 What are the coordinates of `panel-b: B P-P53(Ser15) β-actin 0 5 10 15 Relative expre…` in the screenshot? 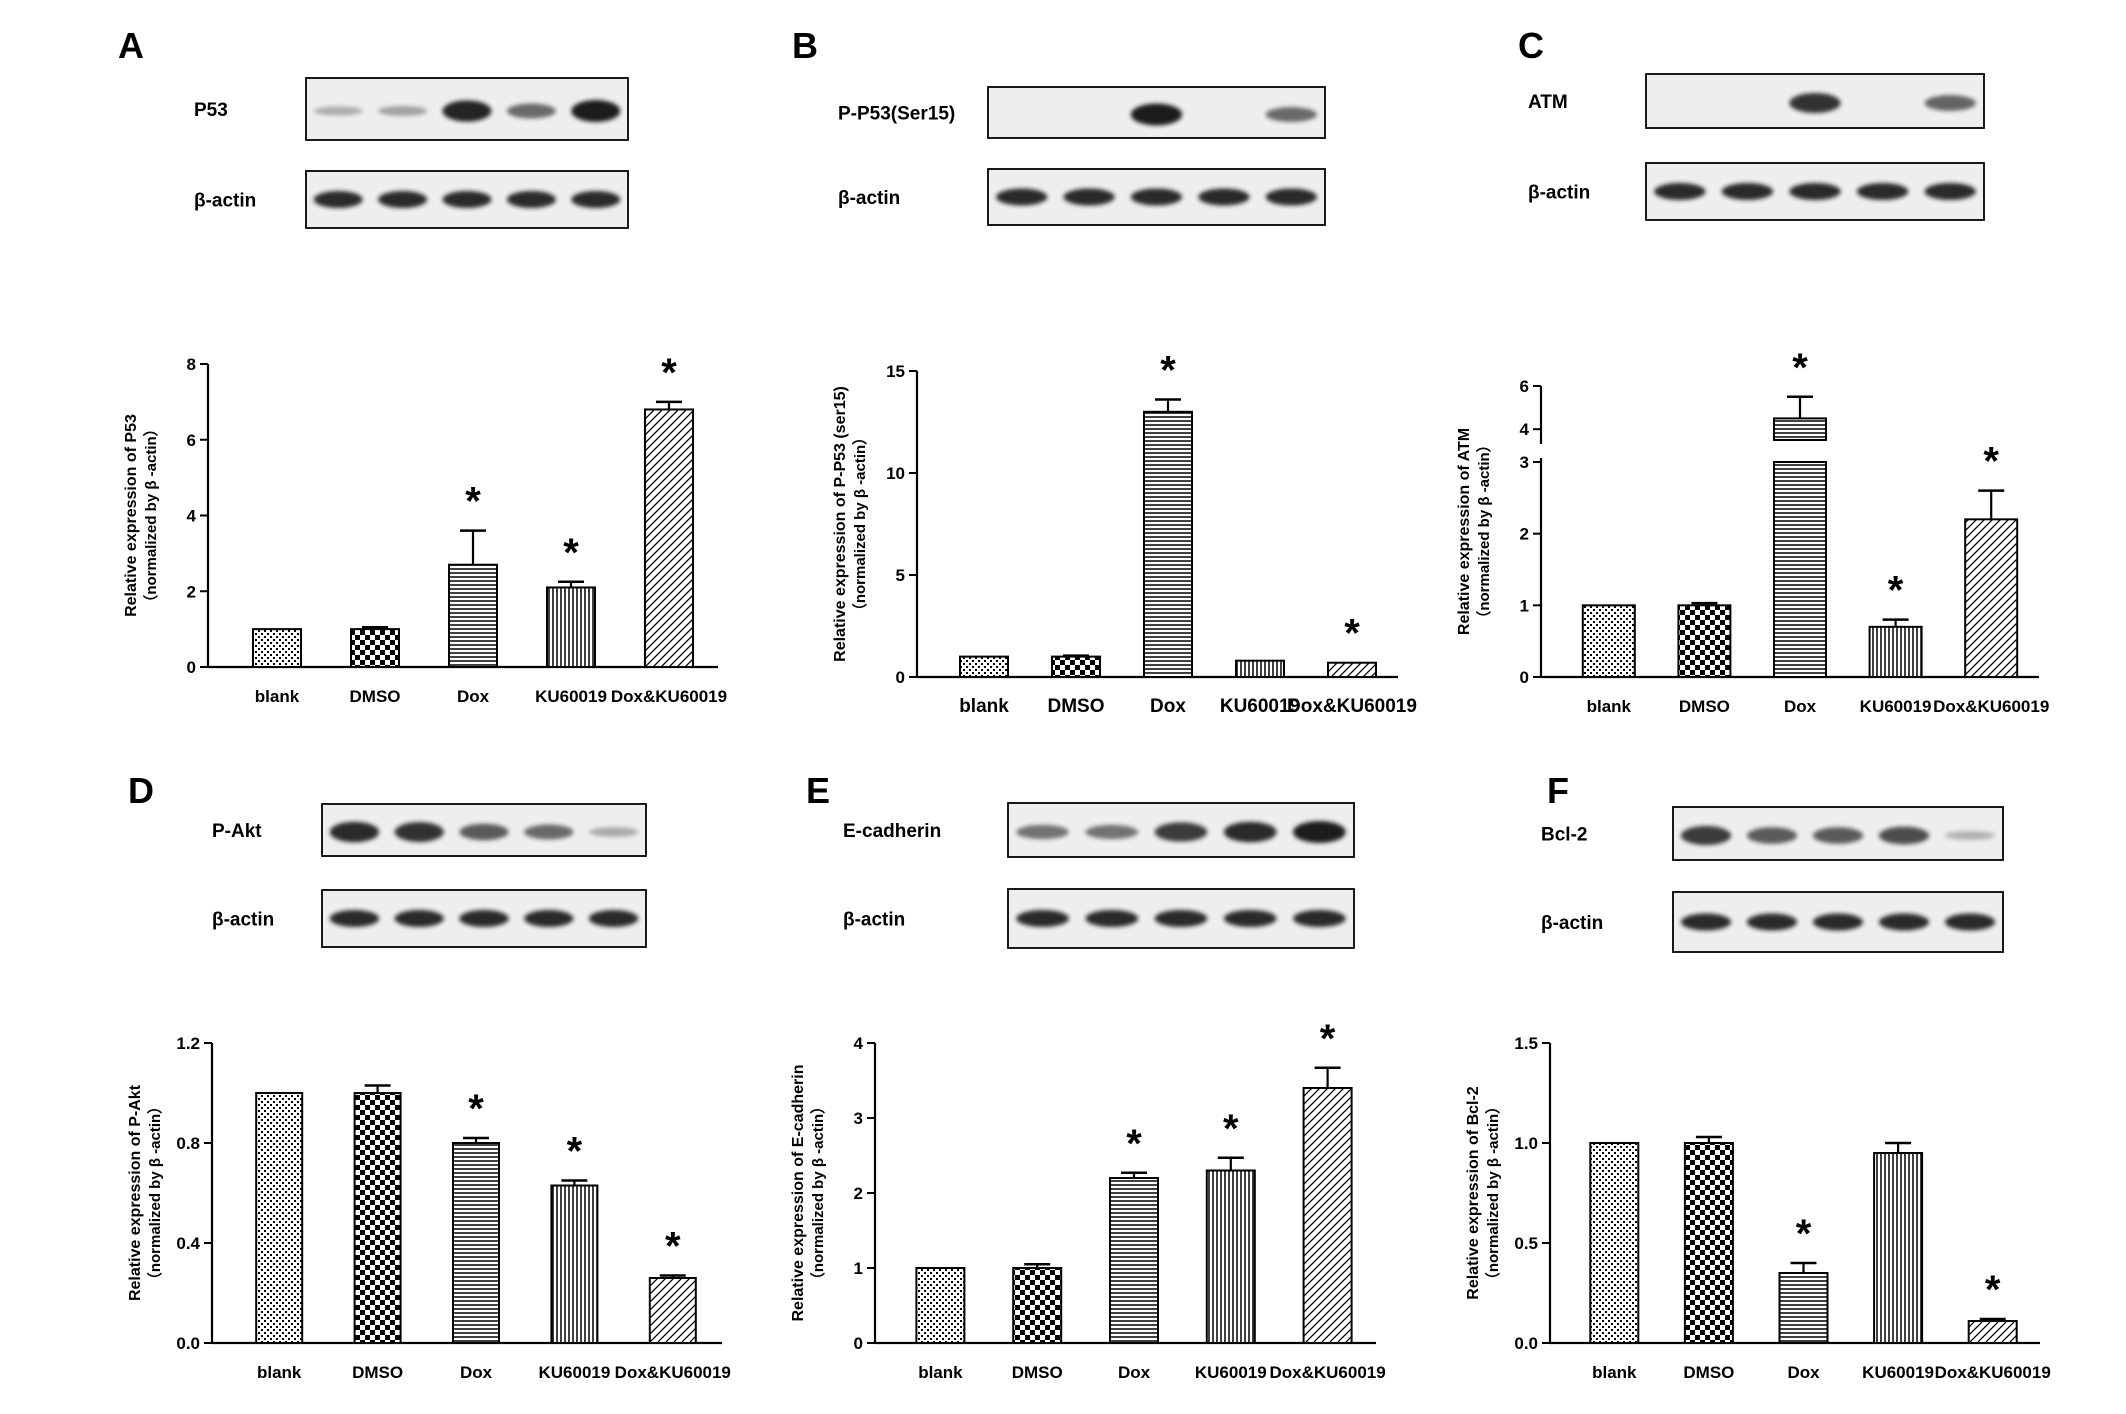 It's located at (1104, 371).